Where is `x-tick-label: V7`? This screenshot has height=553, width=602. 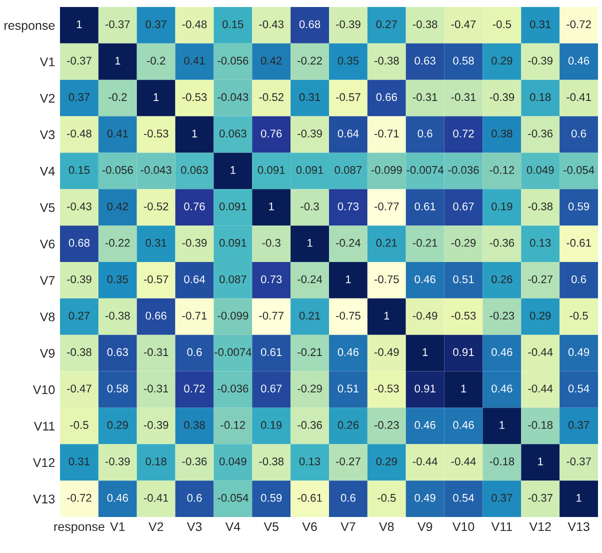
x-tick-label: V7 is located at coordinates (348, 526).